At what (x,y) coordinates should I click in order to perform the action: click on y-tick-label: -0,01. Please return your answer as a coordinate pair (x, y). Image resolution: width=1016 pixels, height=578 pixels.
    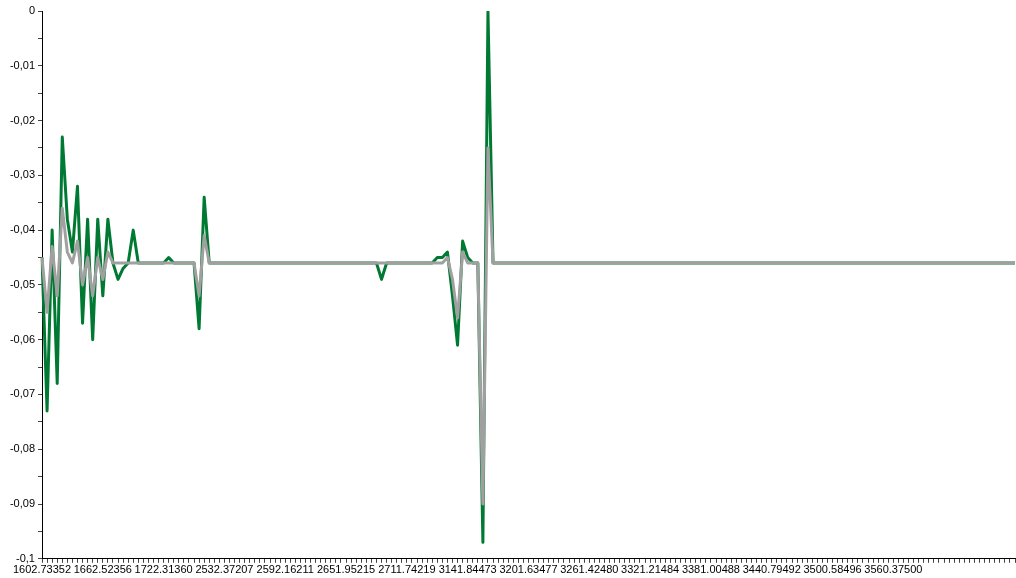
    Looking at the image, I should click on (22, 64).